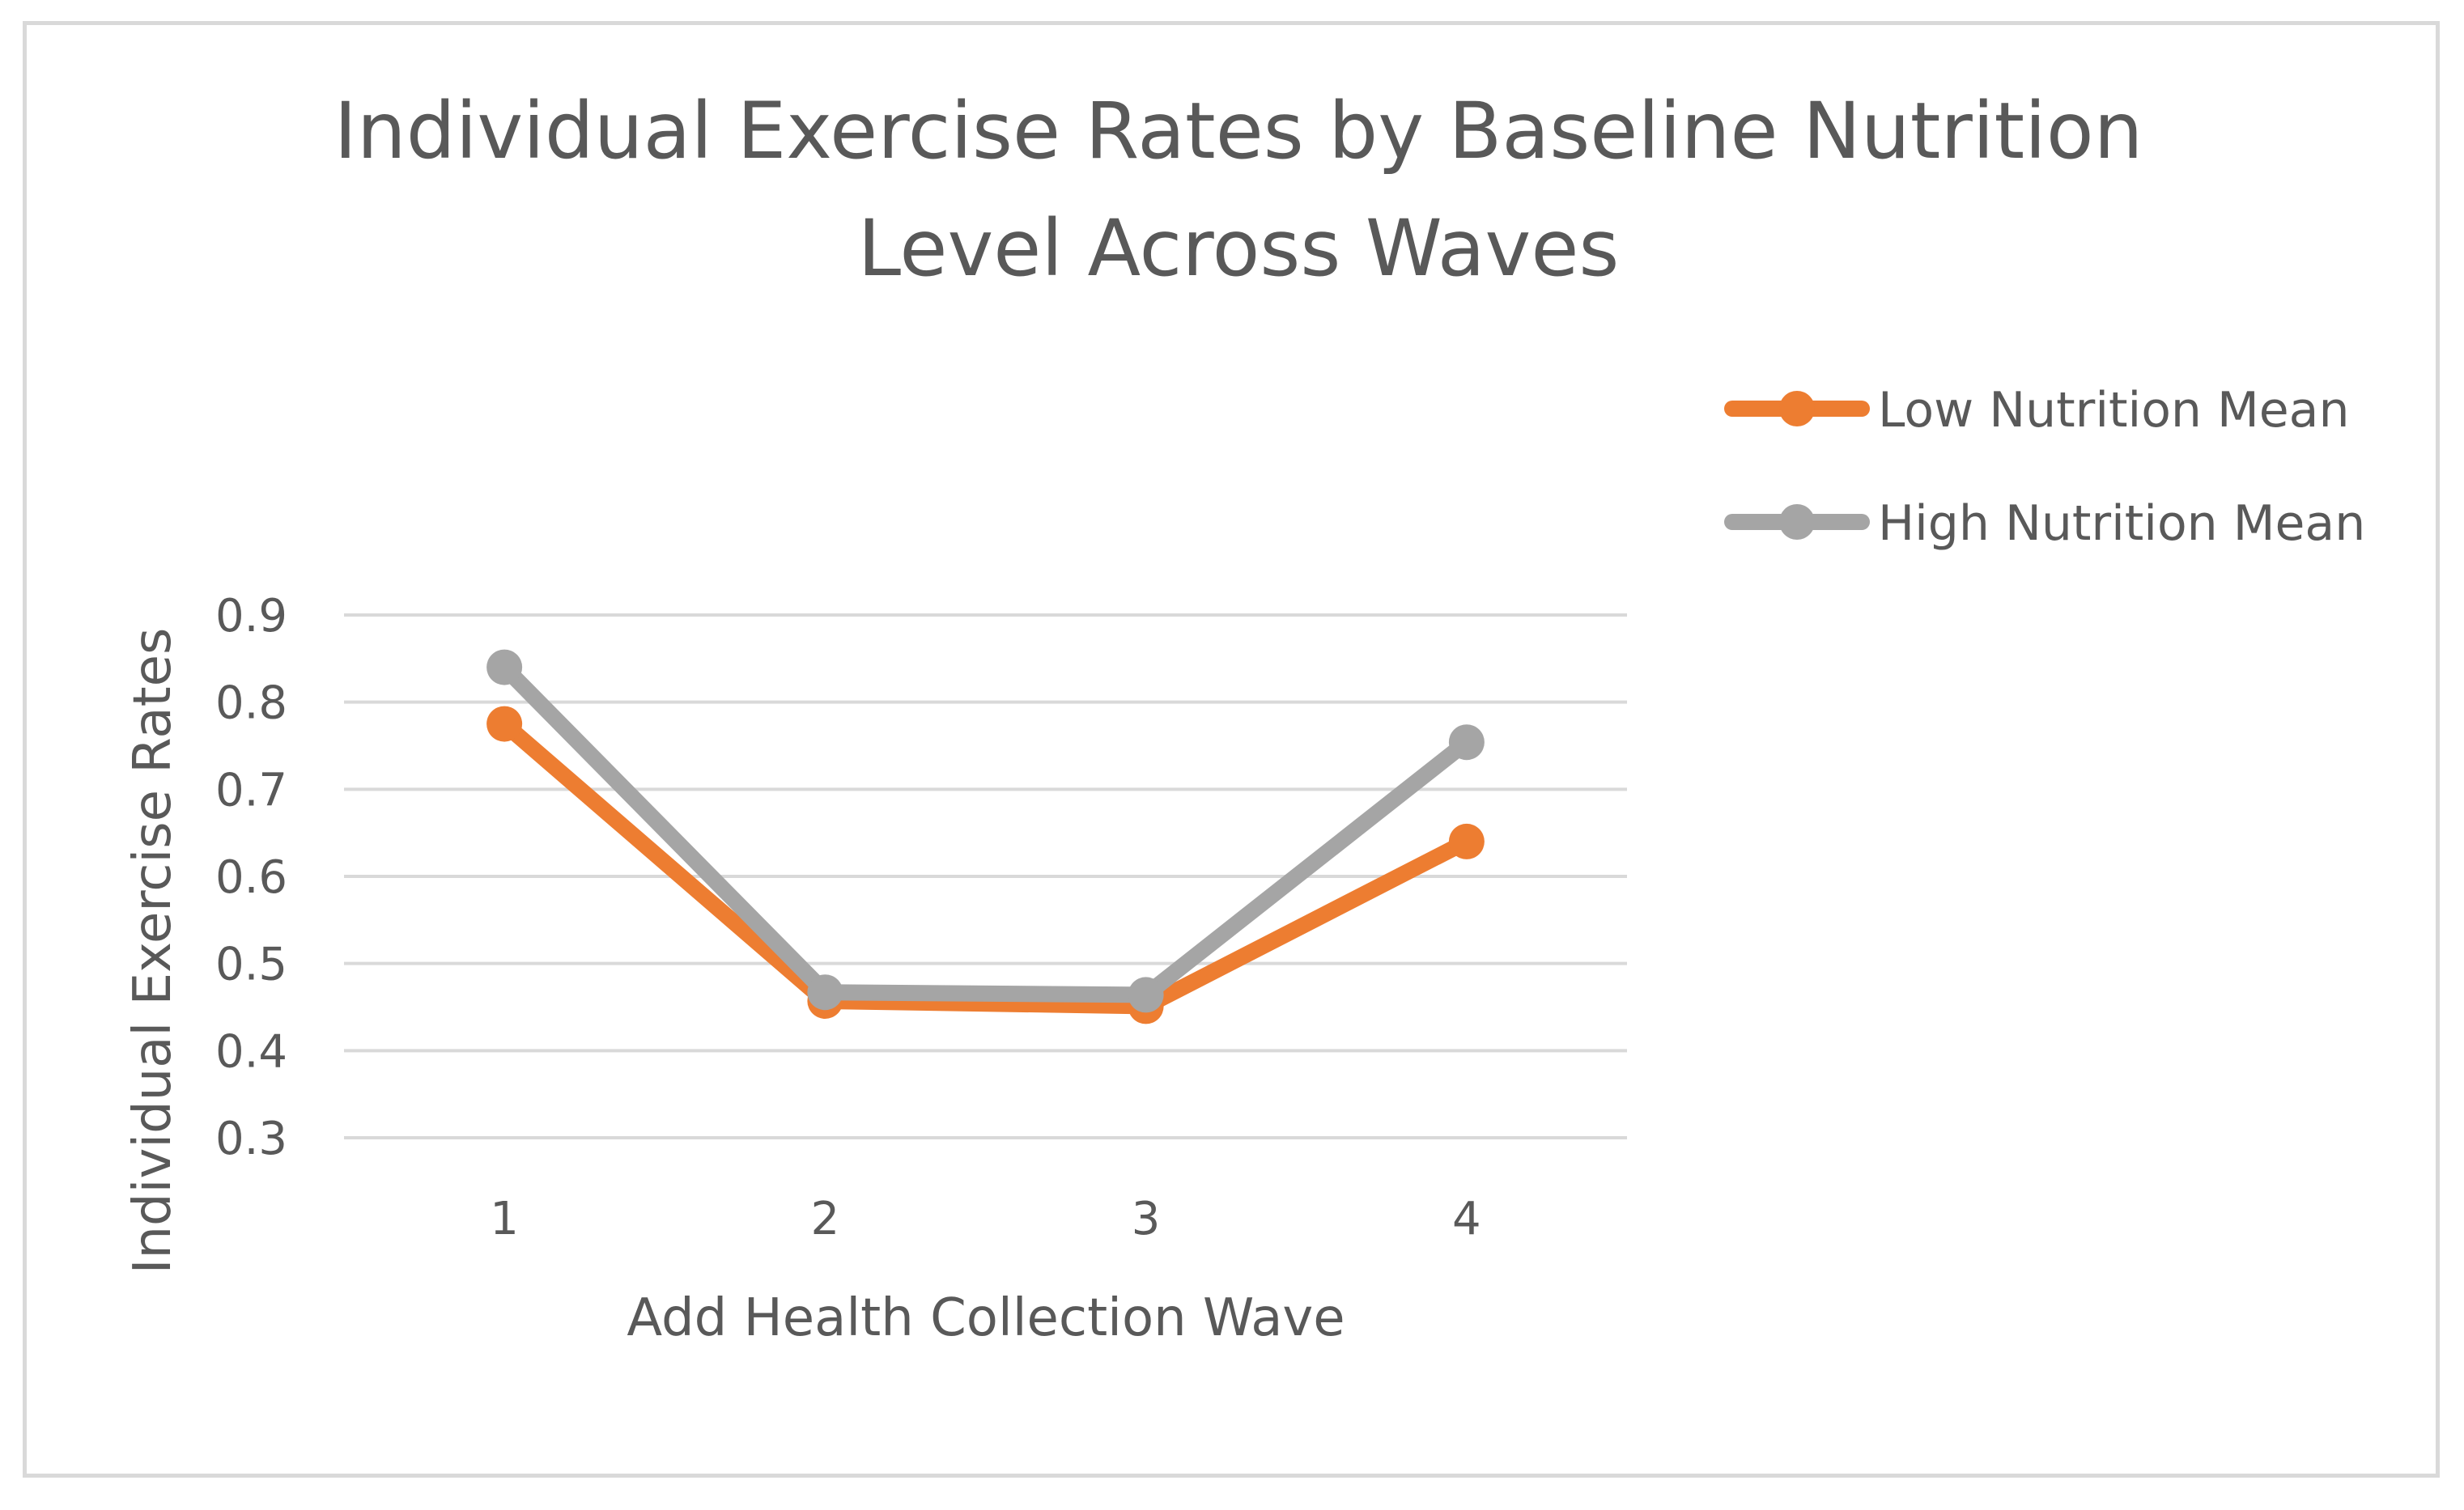 This screenshot has height=1510, width=2464. I want to click on legend: Low Nutrition Mean High Nutrition Mean, so click(2045, 467).